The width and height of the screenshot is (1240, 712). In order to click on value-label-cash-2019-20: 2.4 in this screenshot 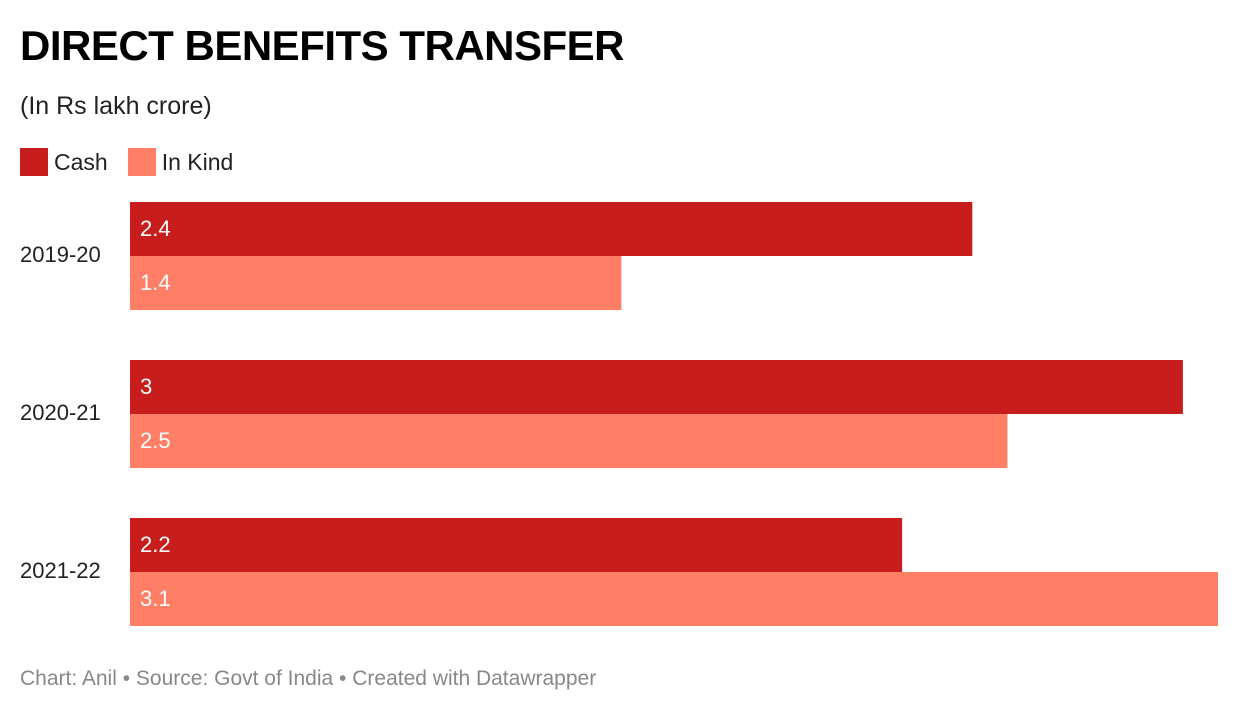, I will do `click(155, 228)`.